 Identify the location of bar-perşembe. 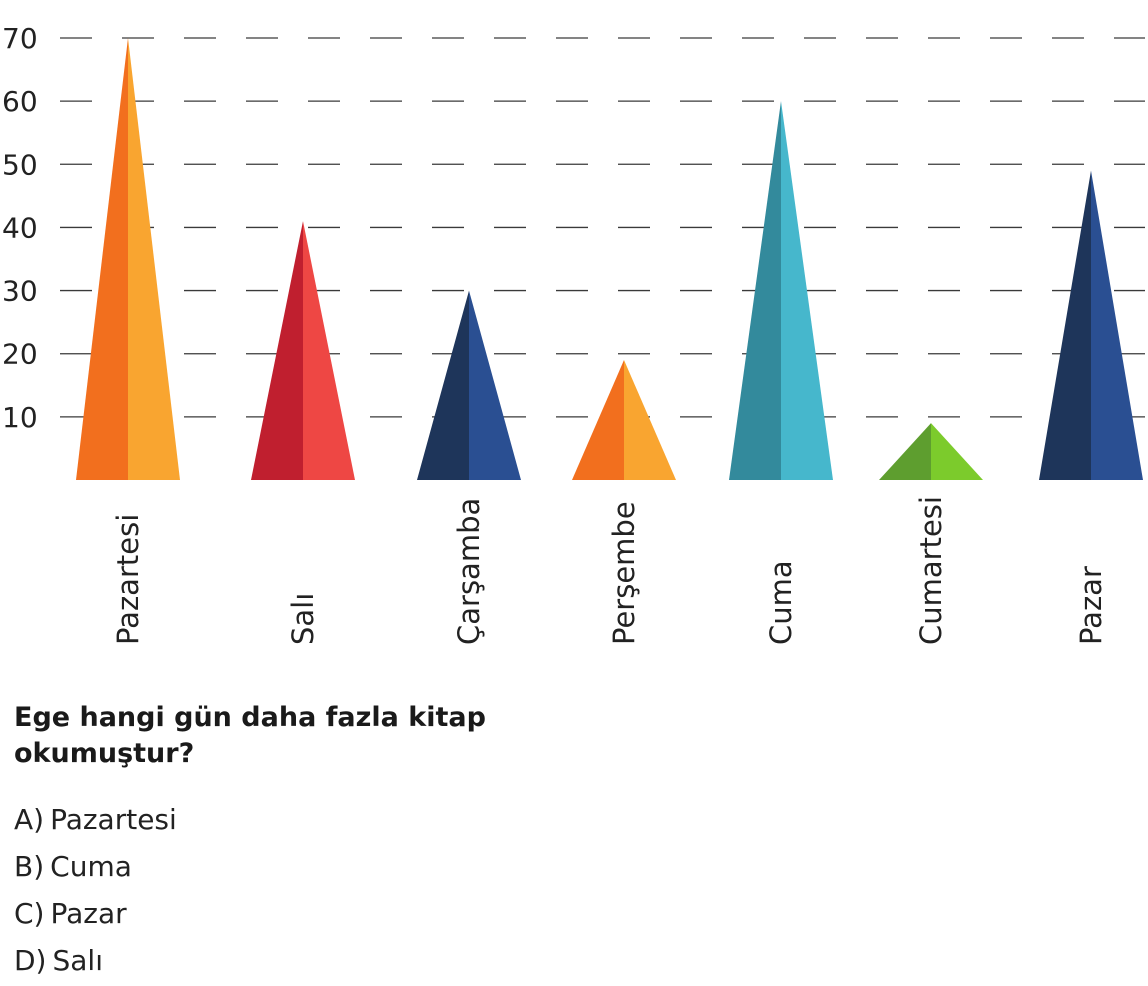
(624, 420).